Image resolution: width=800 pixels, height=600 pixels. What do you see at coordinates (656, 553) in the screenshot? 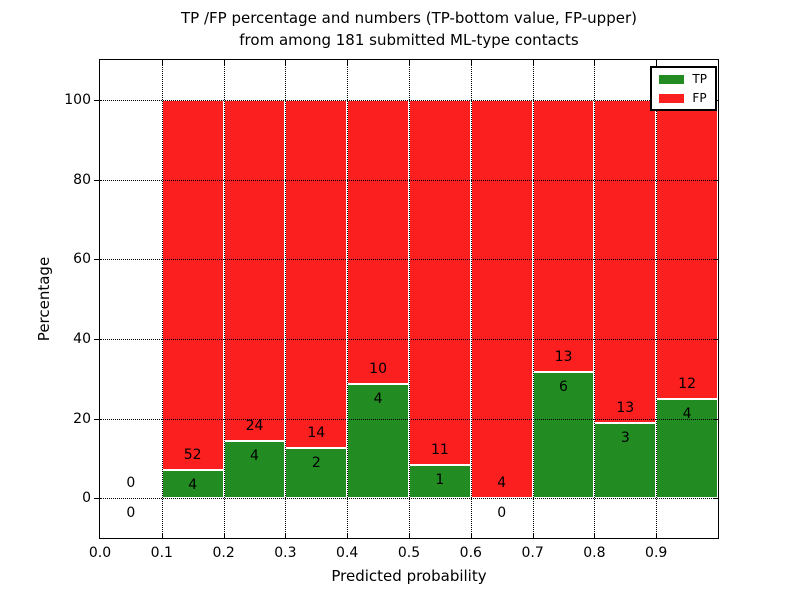
I see `x-tick-label: 0.9` at bounding box center [656, 553].